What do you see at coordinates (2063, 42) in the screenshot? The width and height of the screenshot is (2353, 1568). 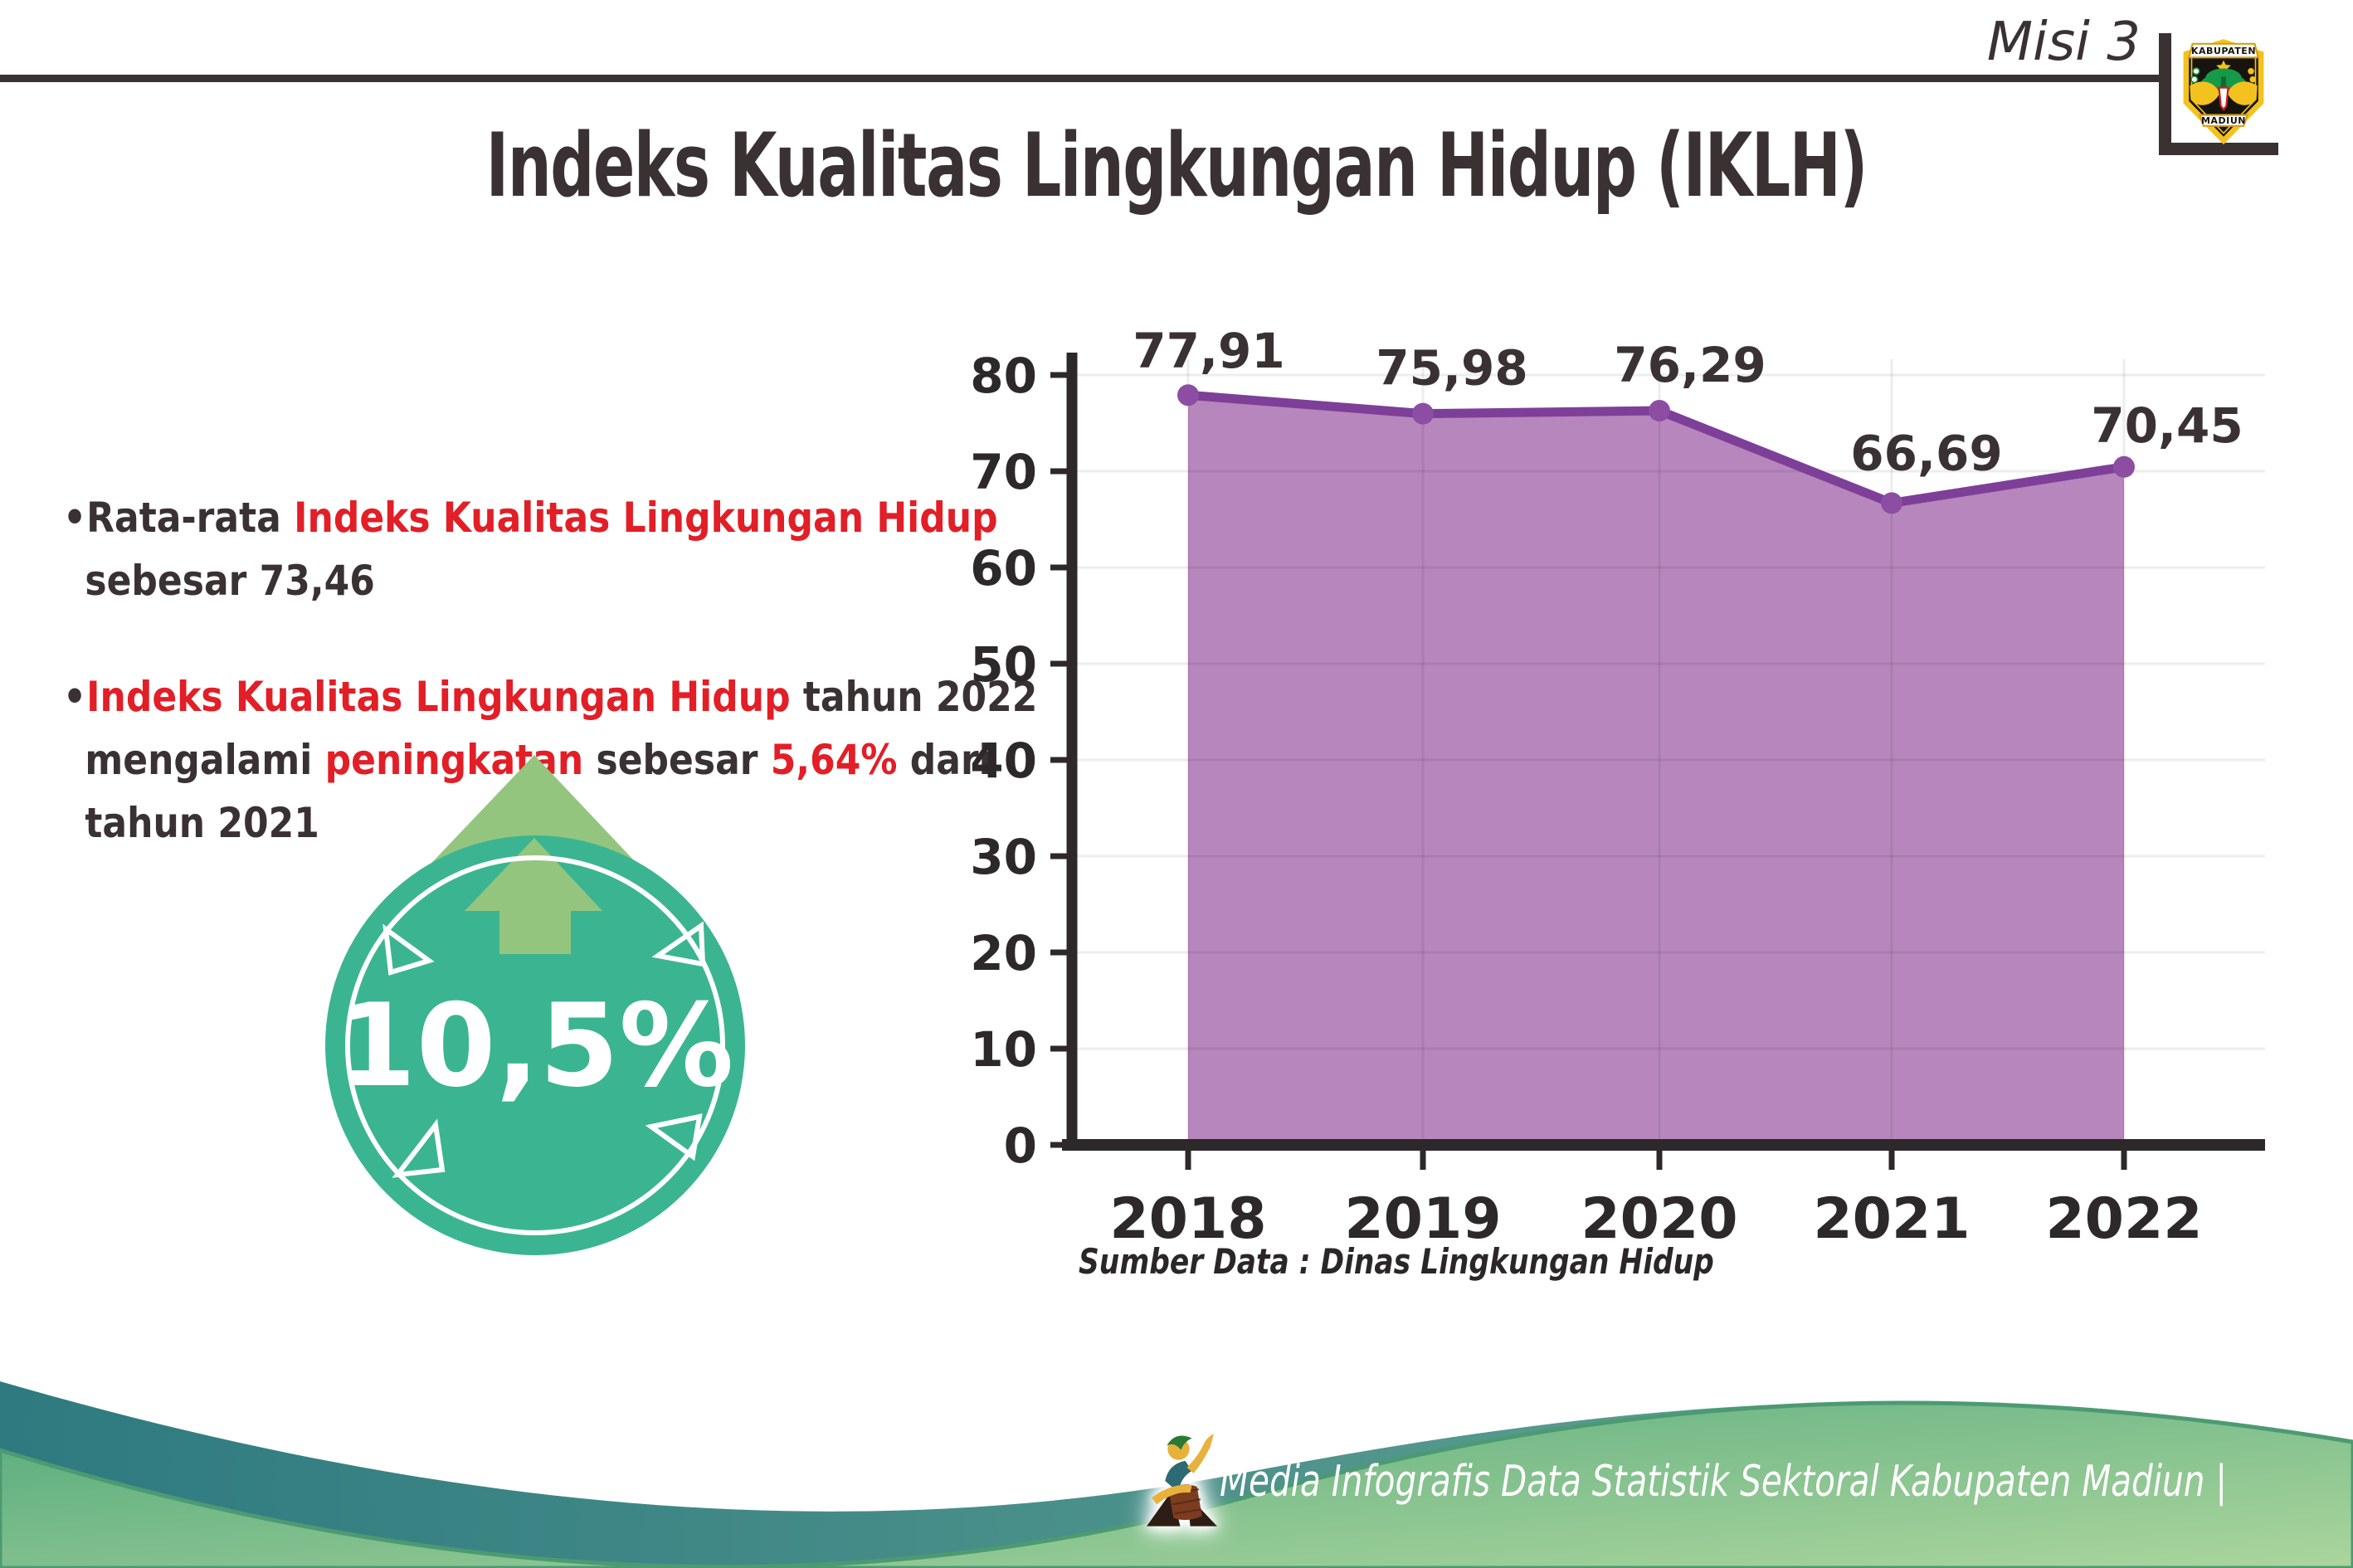 I see `misi-label: Misi 3` at bounding box center [2063, 42].